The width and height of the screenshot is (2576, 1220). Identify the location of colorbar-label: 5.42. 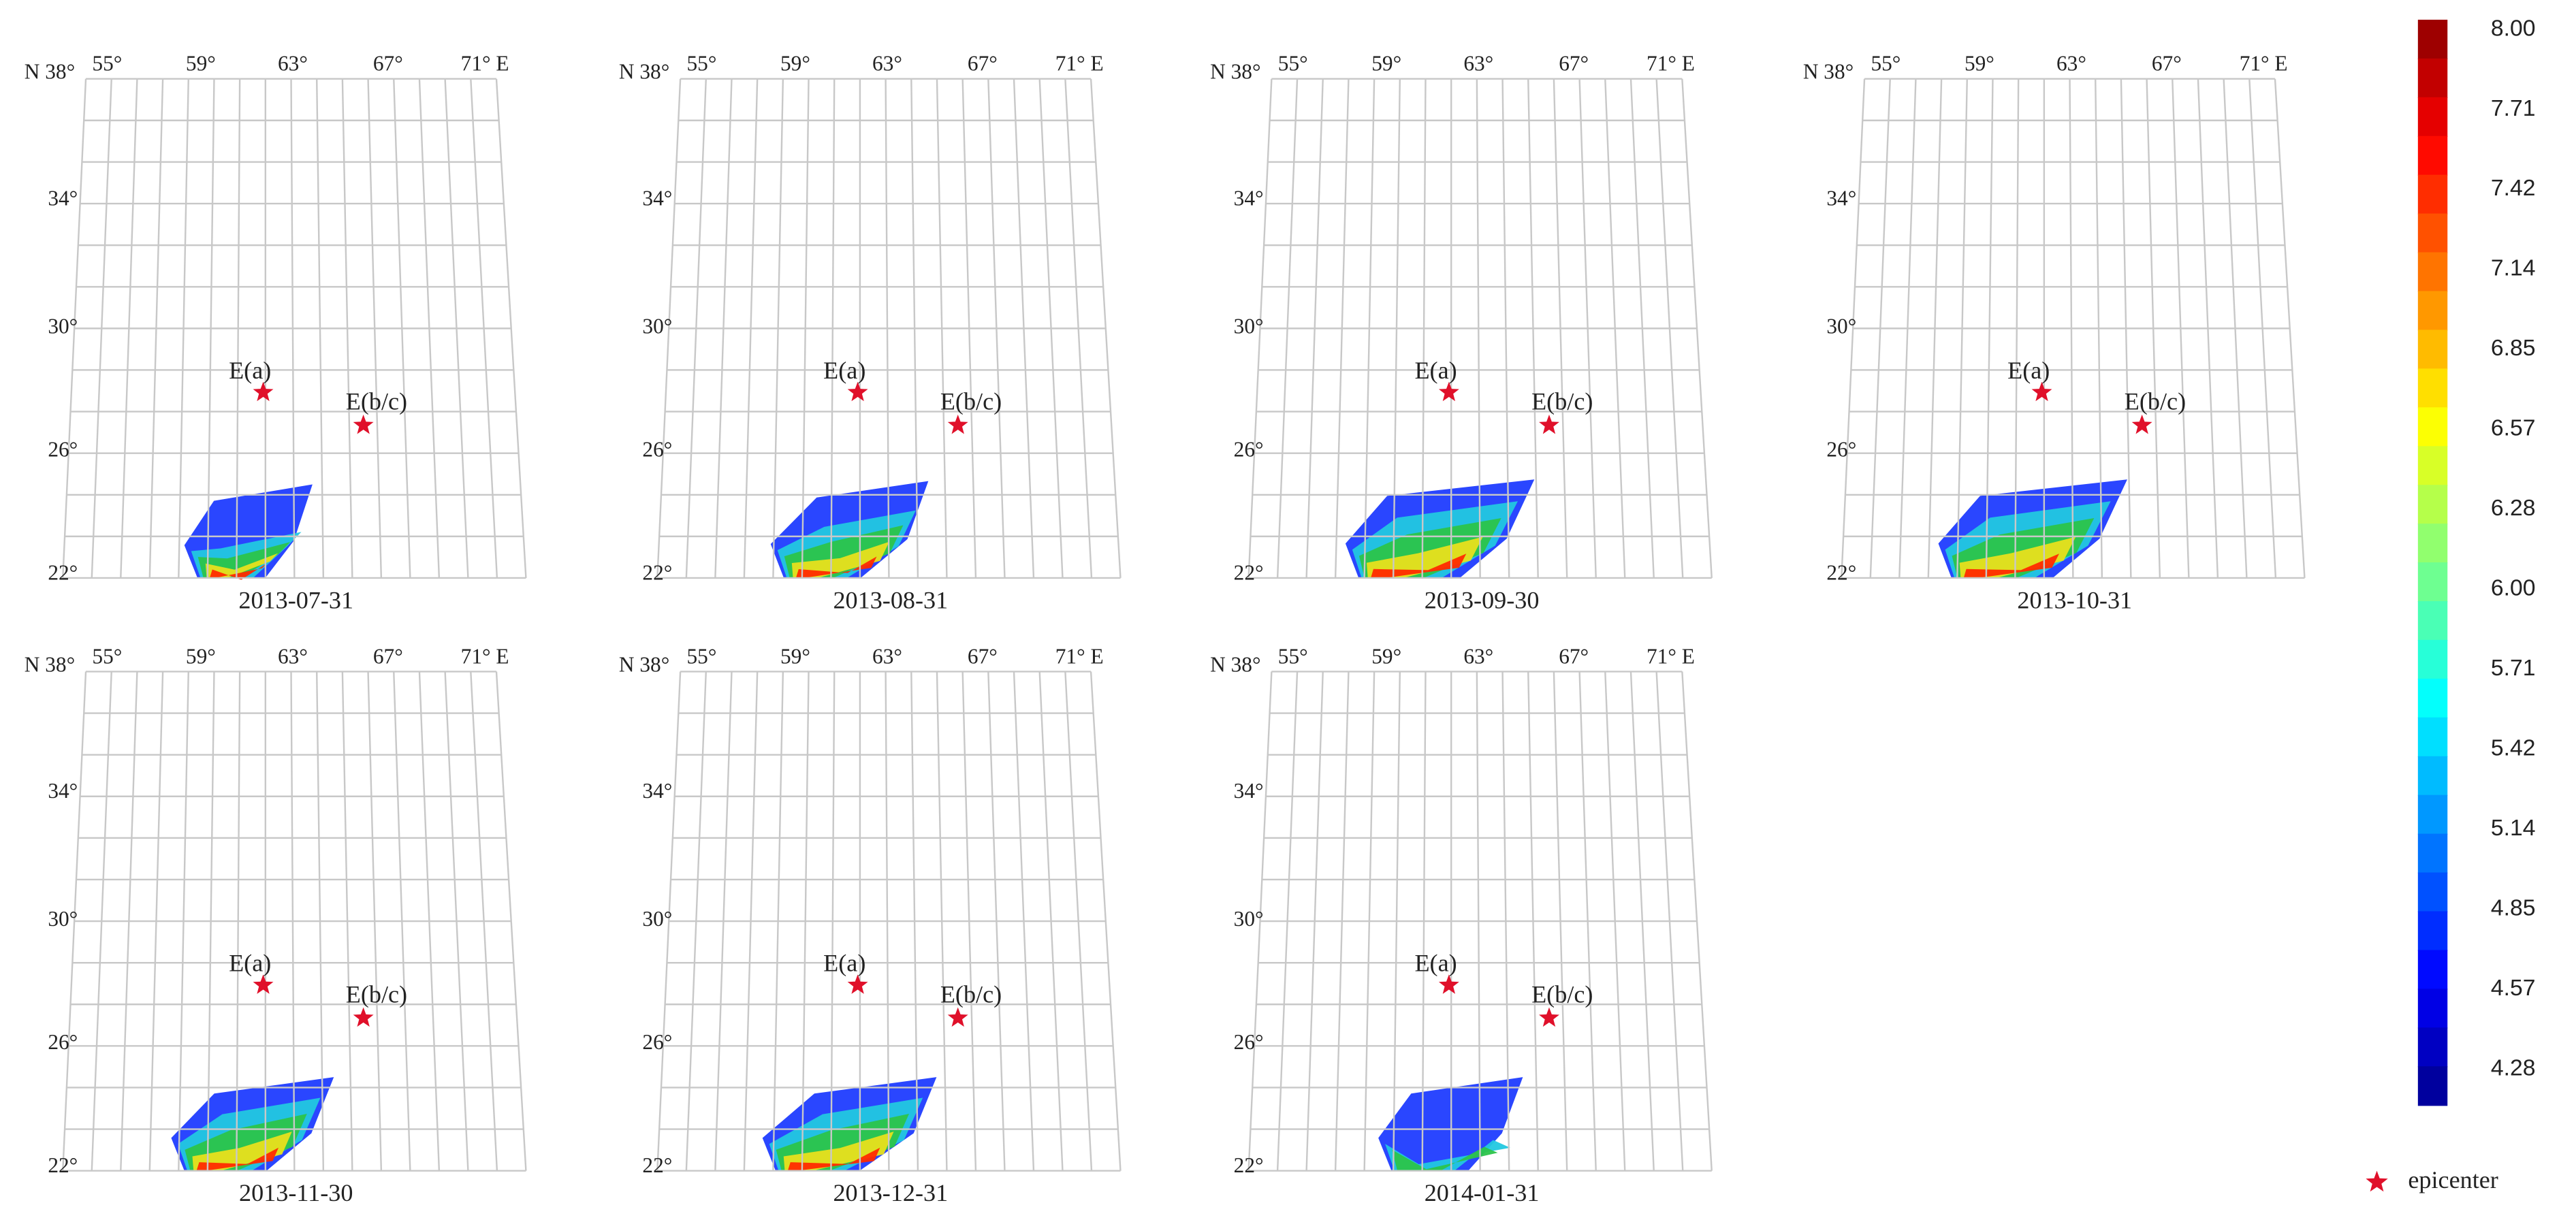
(2513, 747).